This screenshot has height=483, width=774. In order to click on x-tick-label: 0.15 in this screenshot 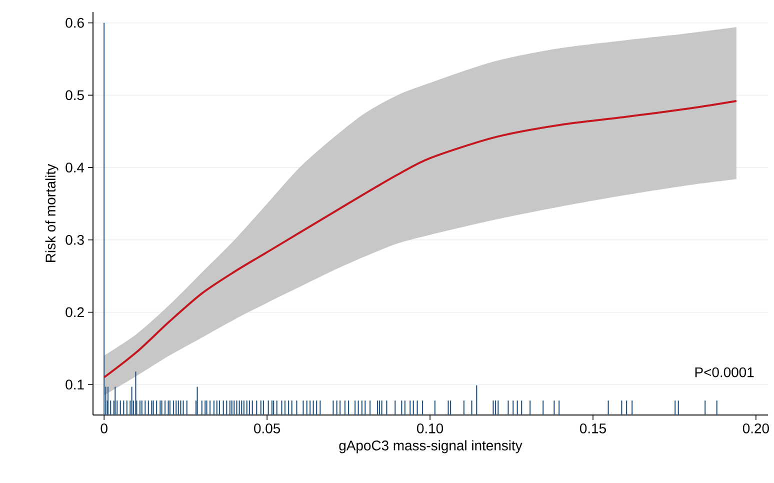, I will do `click(593, 428)`.